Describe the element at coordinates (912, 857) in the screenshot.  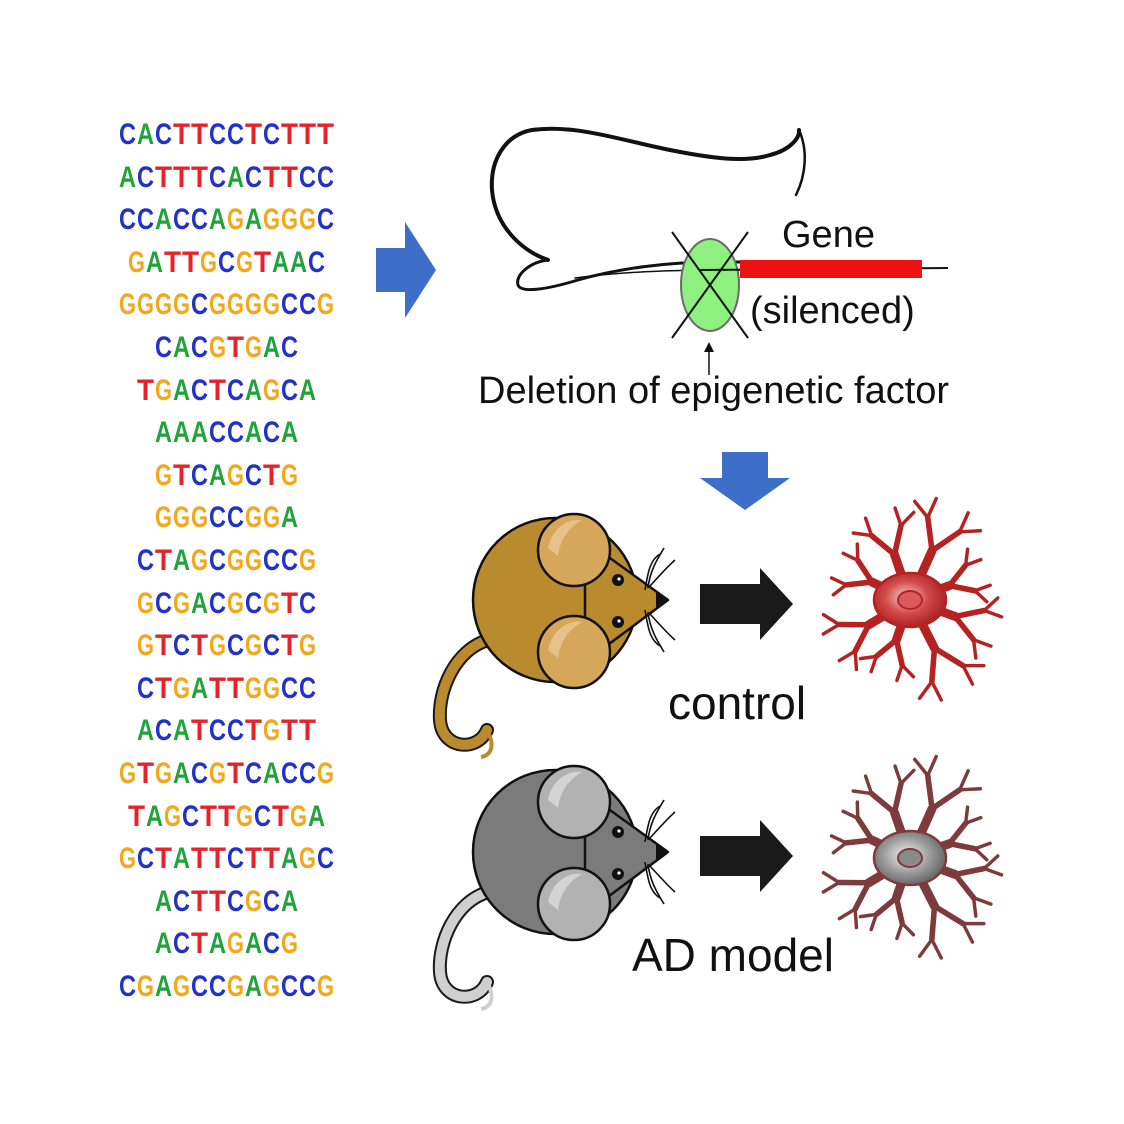
I see `ad-neuron` at that location.